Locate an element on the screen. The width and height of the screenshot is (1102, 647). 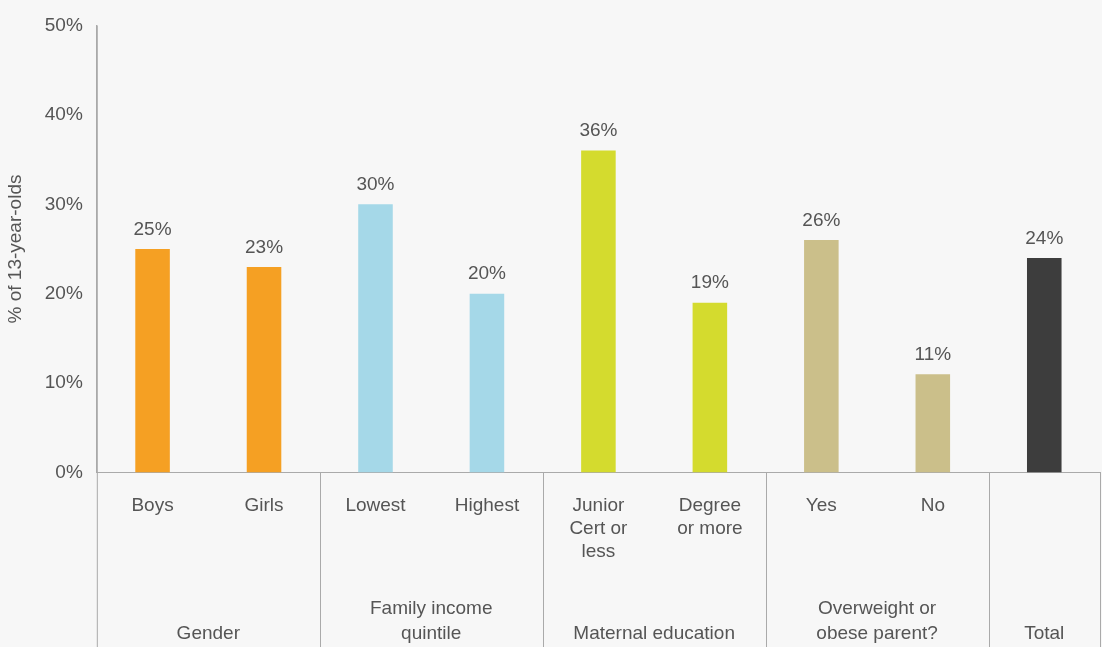
data-label: 11% is located at coordinates (933, 353).